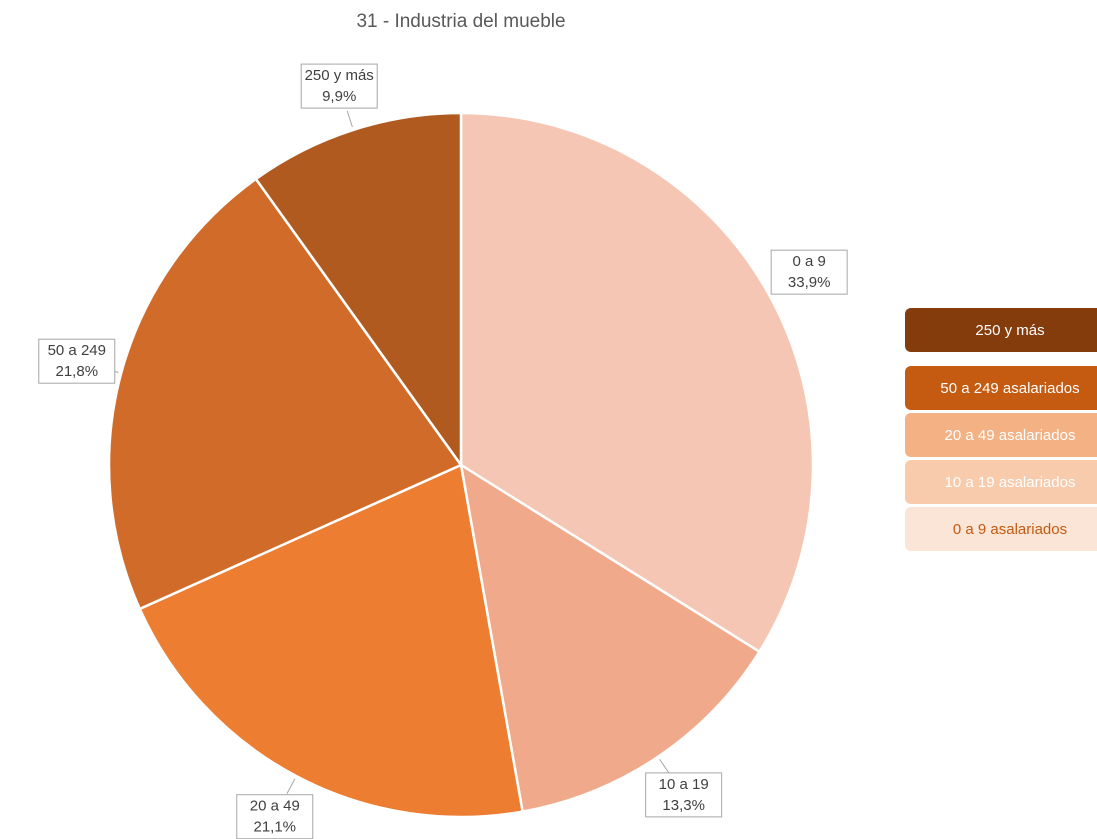 This screenshot has width=1097, height=839. I want to click on legend-item: 10 a 19 asalariados, so click(1001, 482).